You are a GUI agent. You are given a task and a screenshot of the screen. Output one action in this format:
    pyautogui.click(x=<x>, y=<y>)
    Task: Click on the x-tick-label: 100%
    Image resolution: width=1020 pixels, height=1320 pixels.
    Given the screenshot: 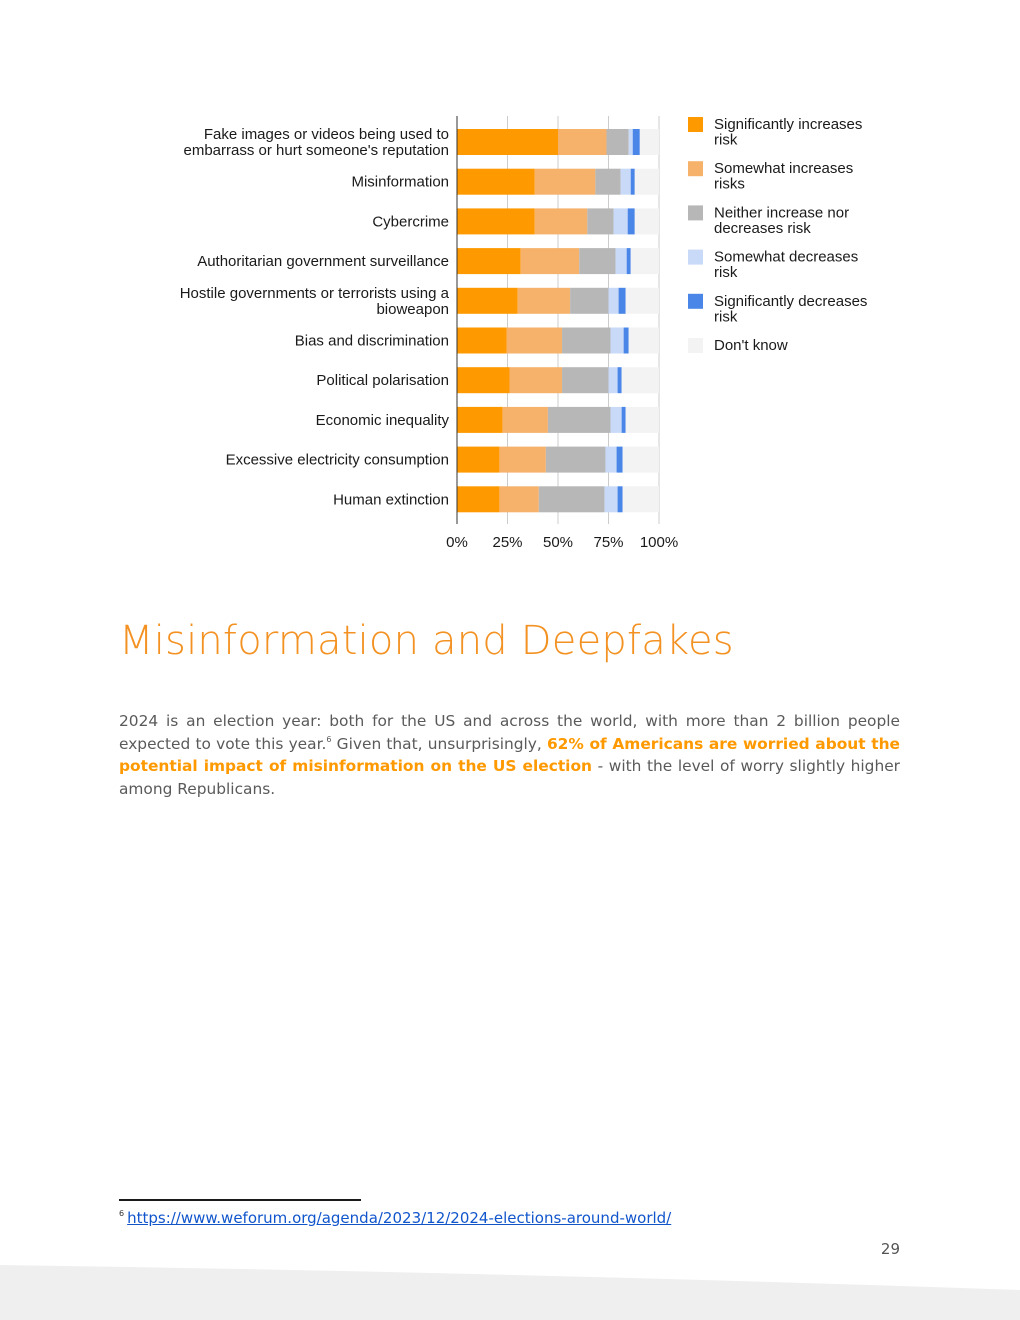 What is the action you would take?
    pyautogui.click(x=659, y=542)
    